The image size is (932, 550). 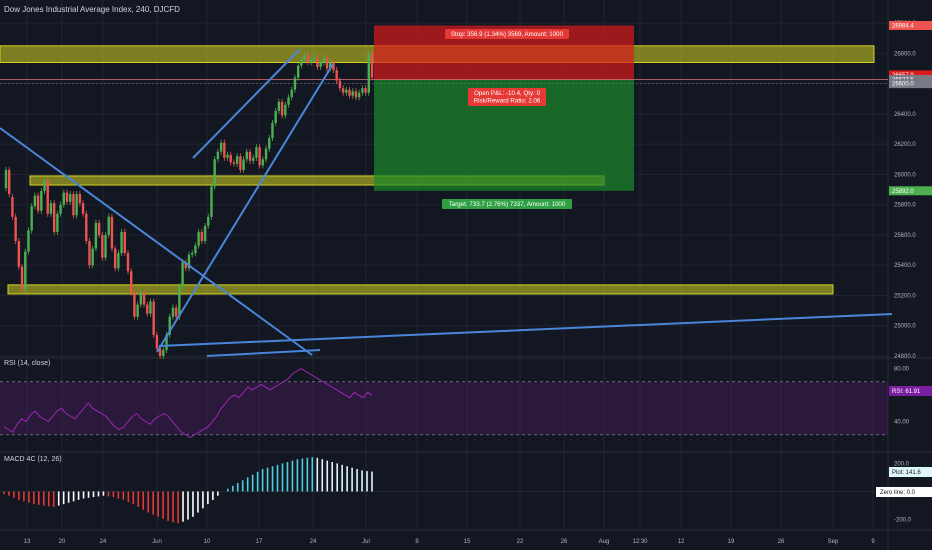 I want to click on target-label-bg, so click(x=507, y=204).